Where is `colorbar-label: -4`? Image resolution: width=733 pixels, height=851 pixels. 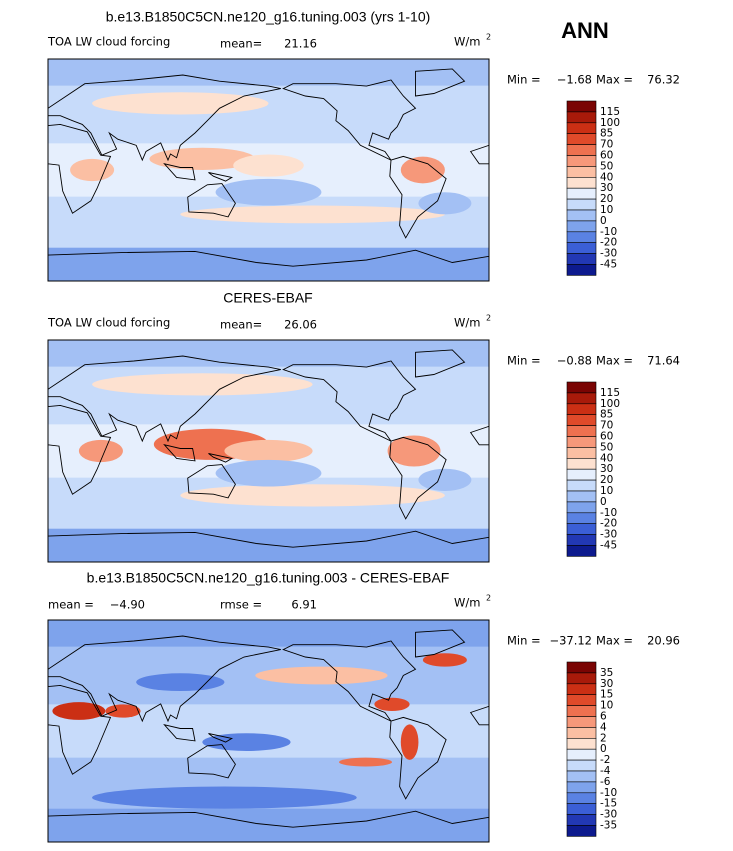
colorbar-label: -4 is located at coordinates (605, 771).